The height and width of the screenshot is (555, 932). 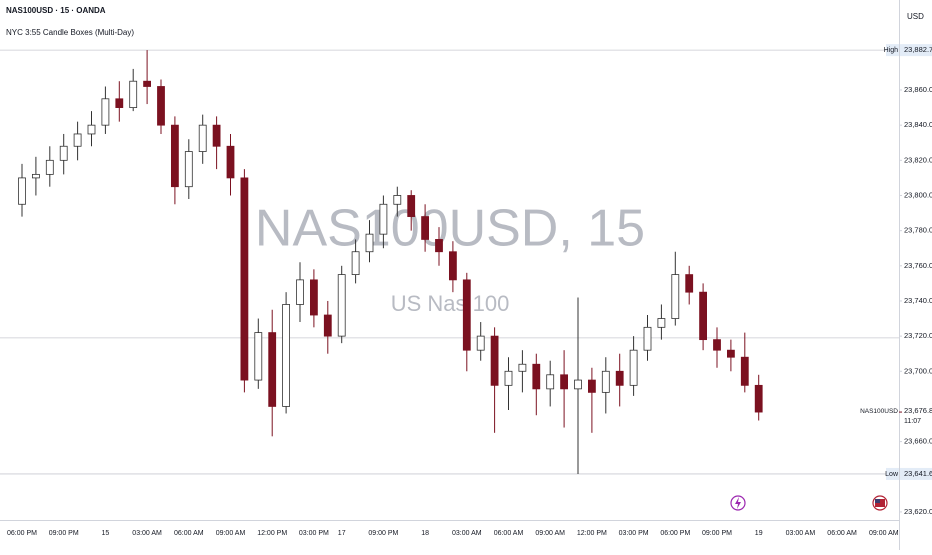 What do you see at coordinates (56, 10) in the screenshot?
I see `chart-title: NAS100USD · 15 · OANDA` at bounding box center [56, 10].